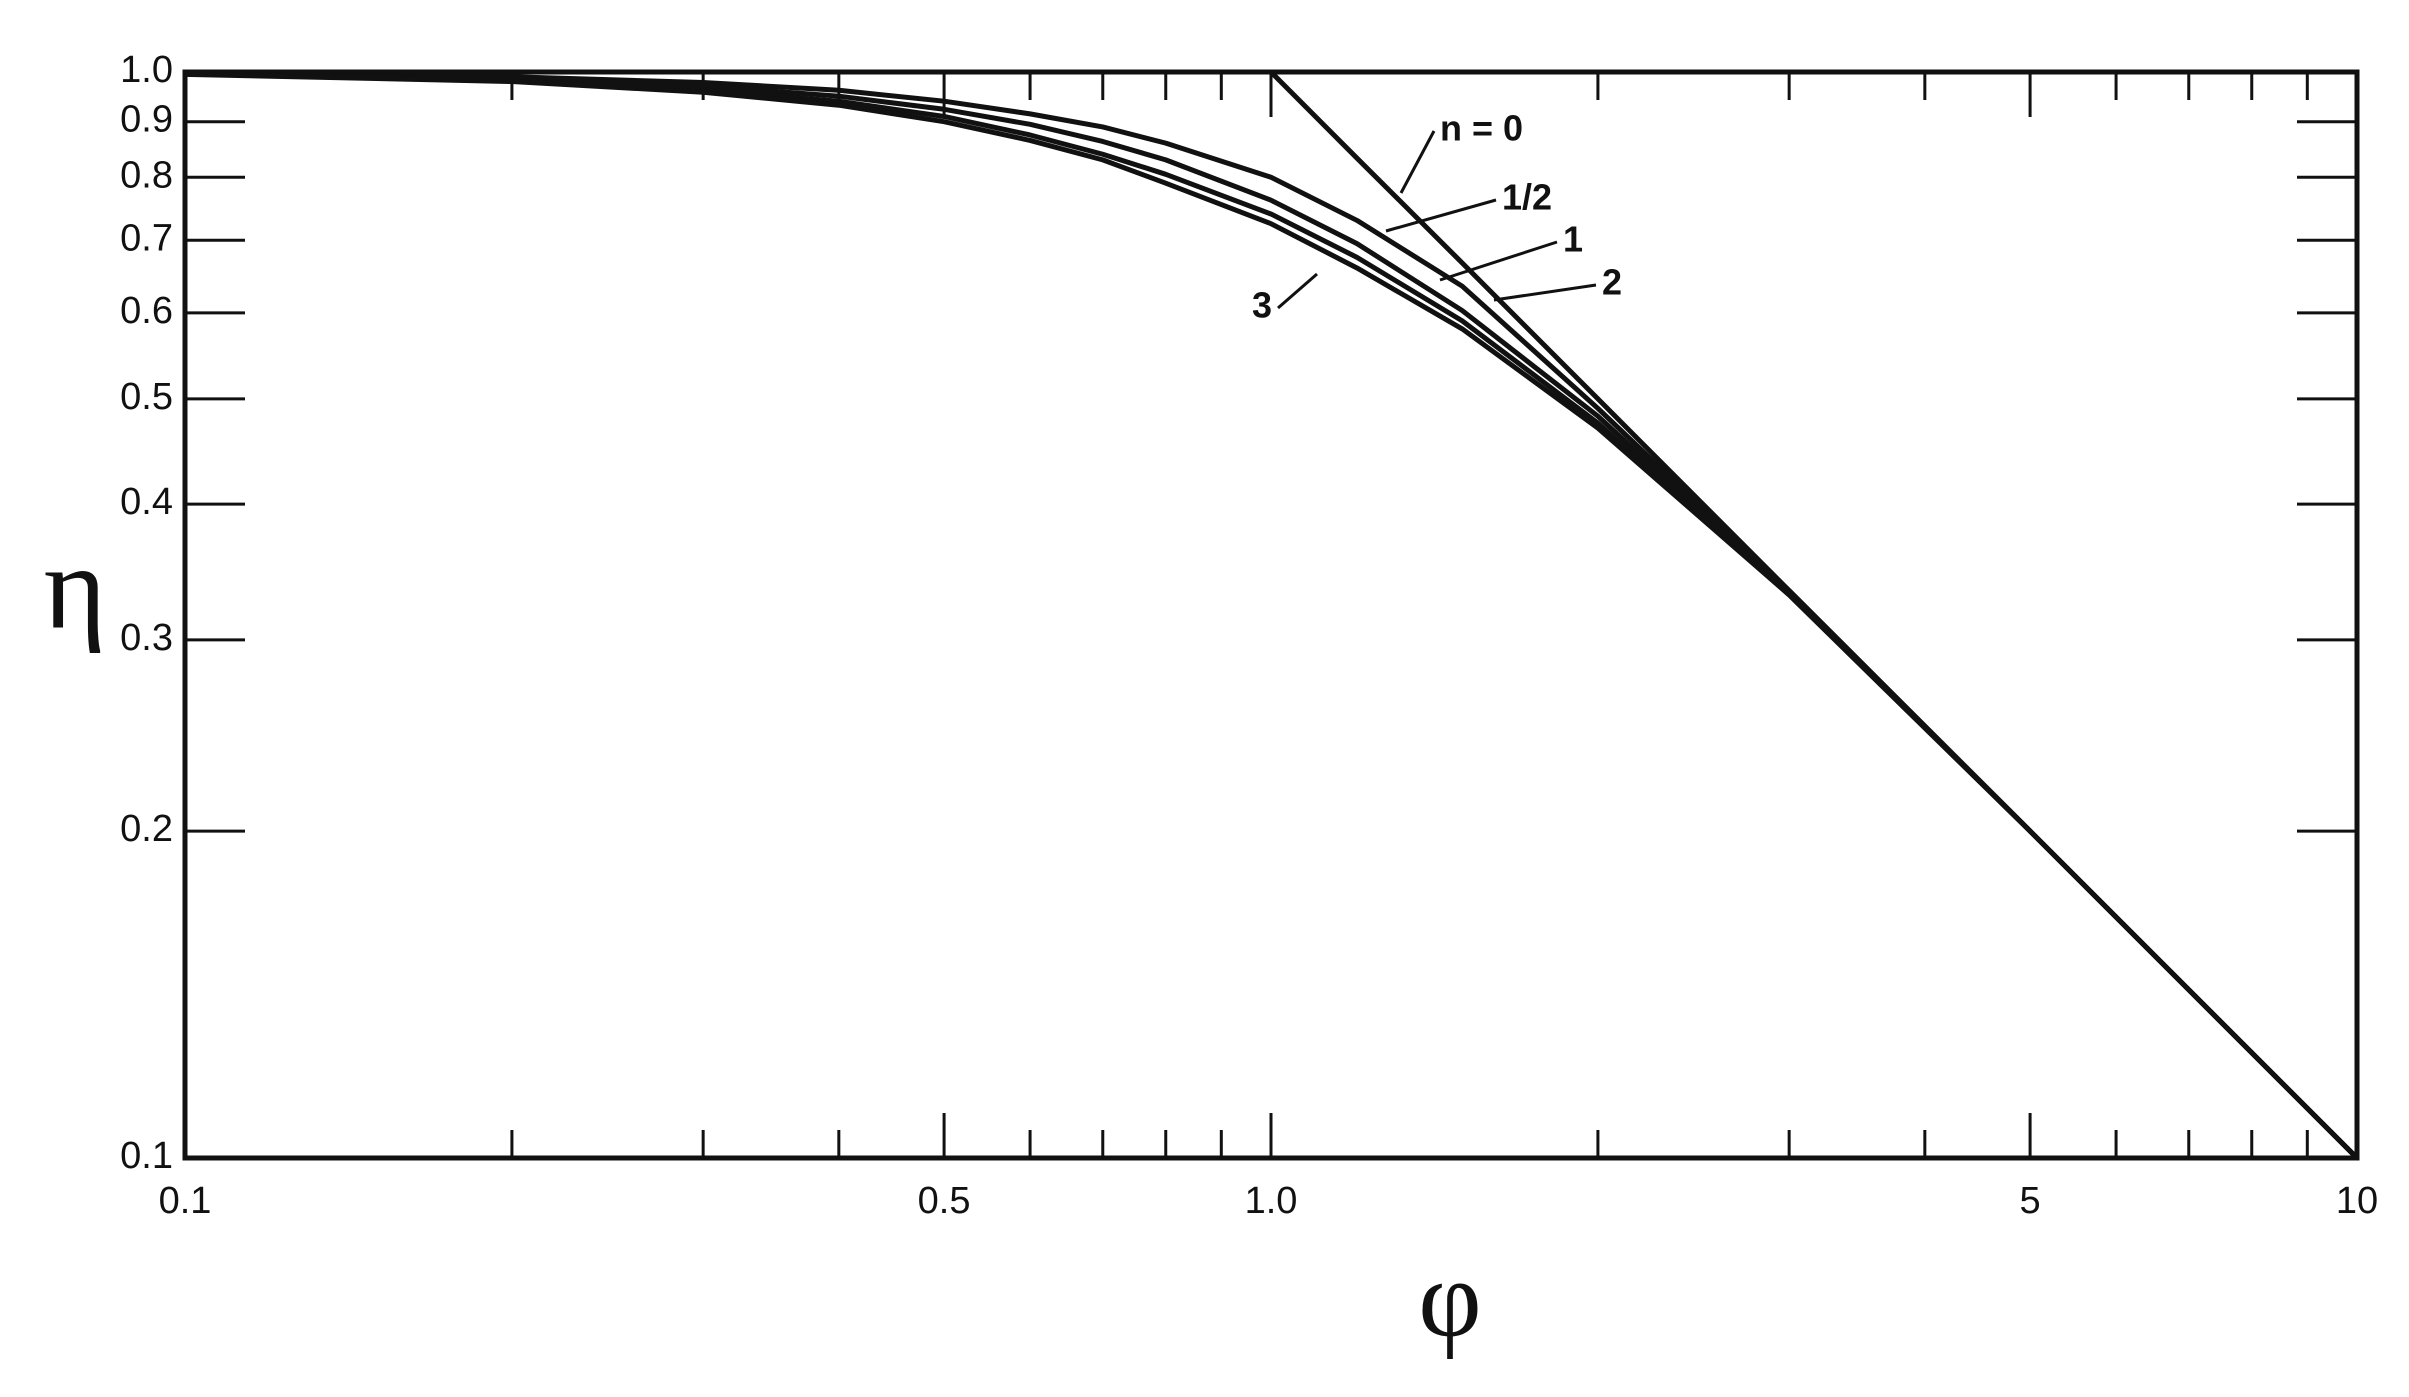 The image size is (2409, 1397). I want to click on y-tick-label: 0.8, so click(146, 175).